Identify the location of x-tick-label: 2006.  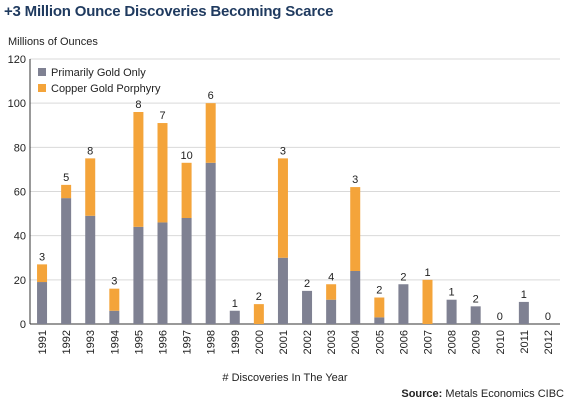
(404, 342).